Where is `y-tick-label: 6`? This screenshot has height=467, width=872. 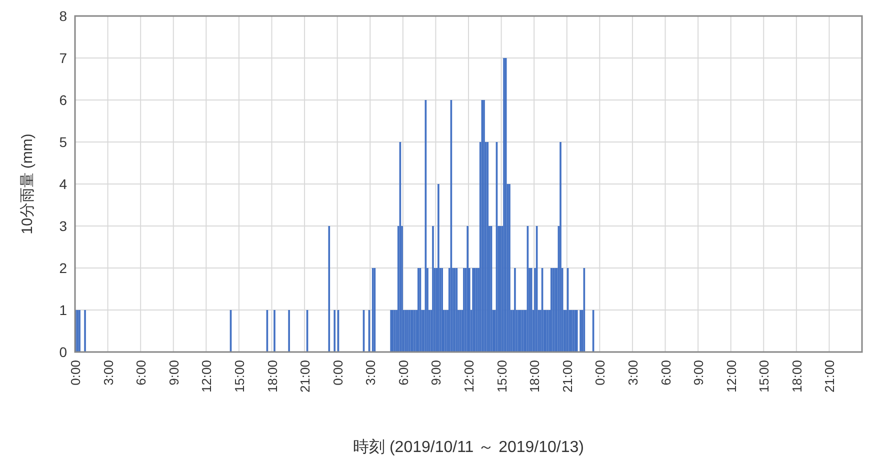 y-tick-label: 6 is located at coordinates (63, 100).